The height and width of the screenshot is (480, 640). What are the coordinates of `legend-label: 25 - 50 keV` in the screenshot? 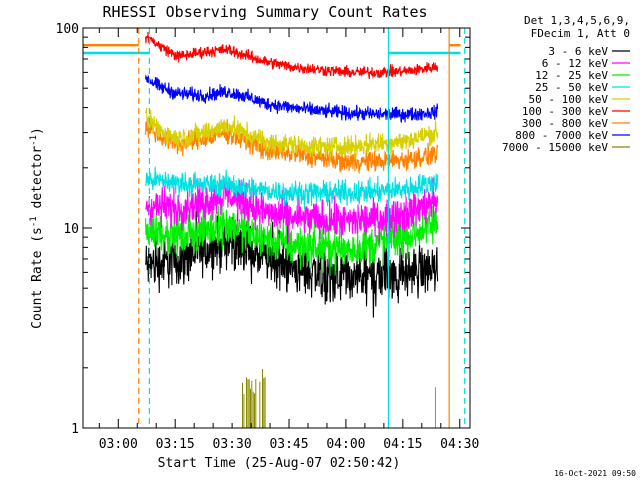 It's located at (571, 87).